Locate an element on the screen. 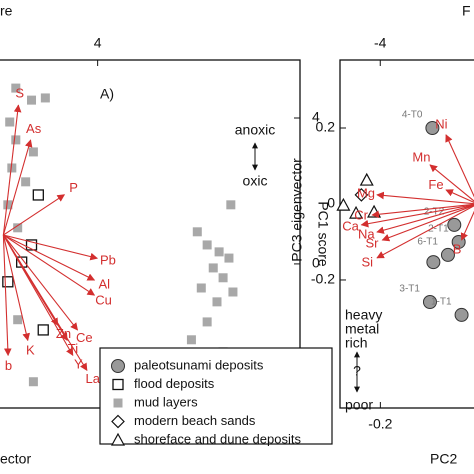  legend-label: modern beach sands is located at coordinates (195, 420).